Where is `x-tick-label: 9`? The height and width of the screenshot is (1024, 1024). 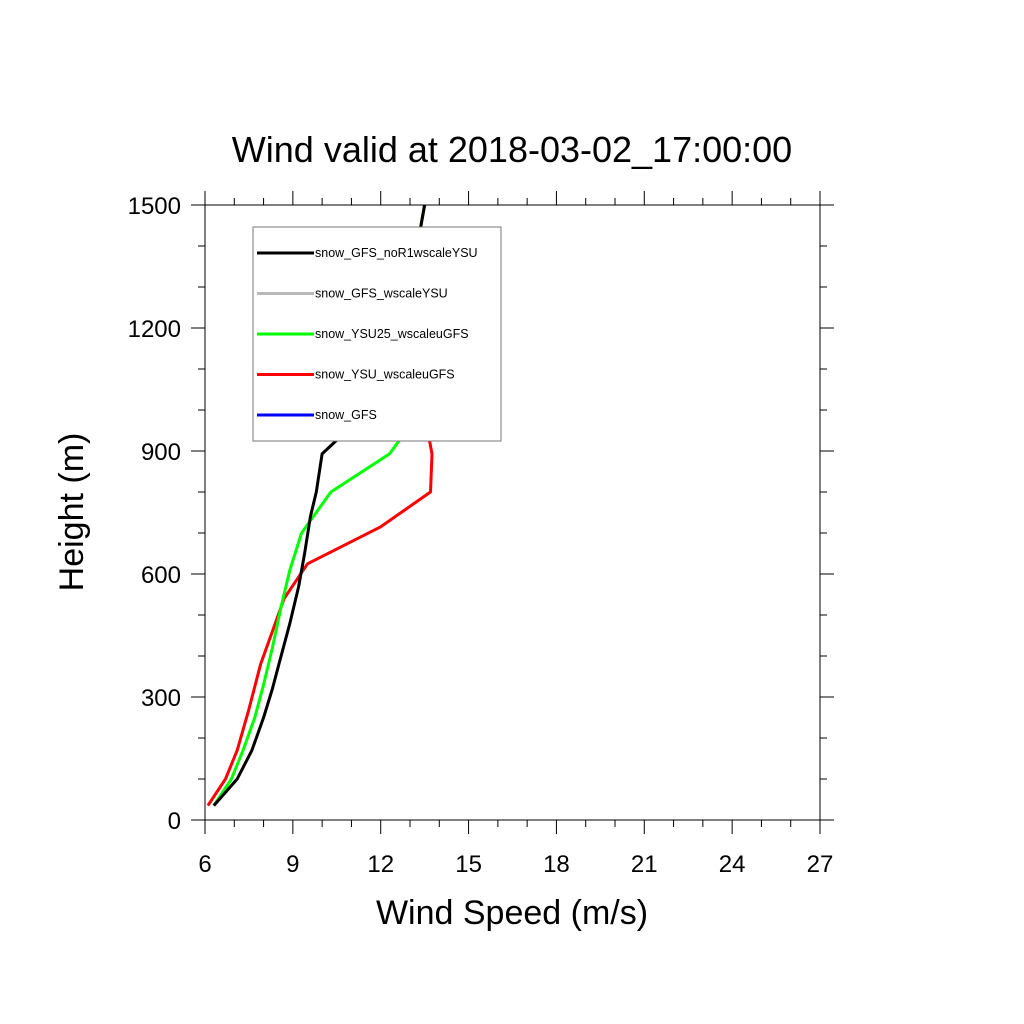 x-tick-label: 9 is located at coordinates (292, 864).